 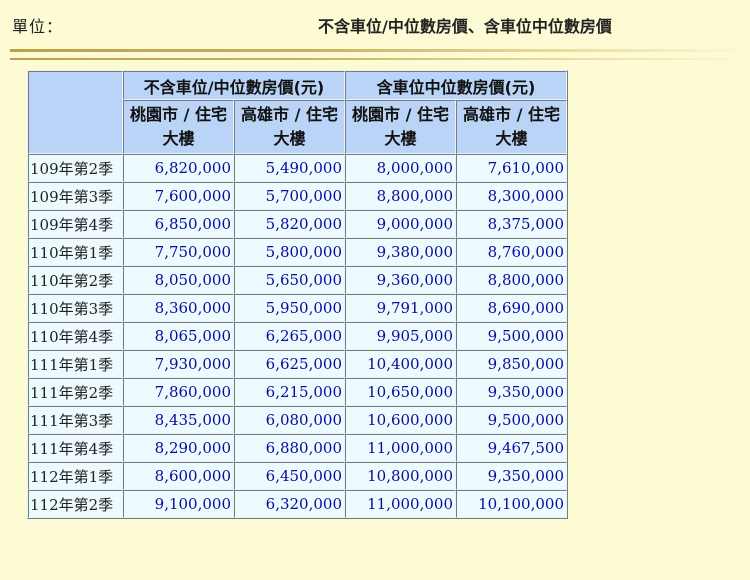 I want to click on unit-label: 單位：, so click(x=38, y=26).